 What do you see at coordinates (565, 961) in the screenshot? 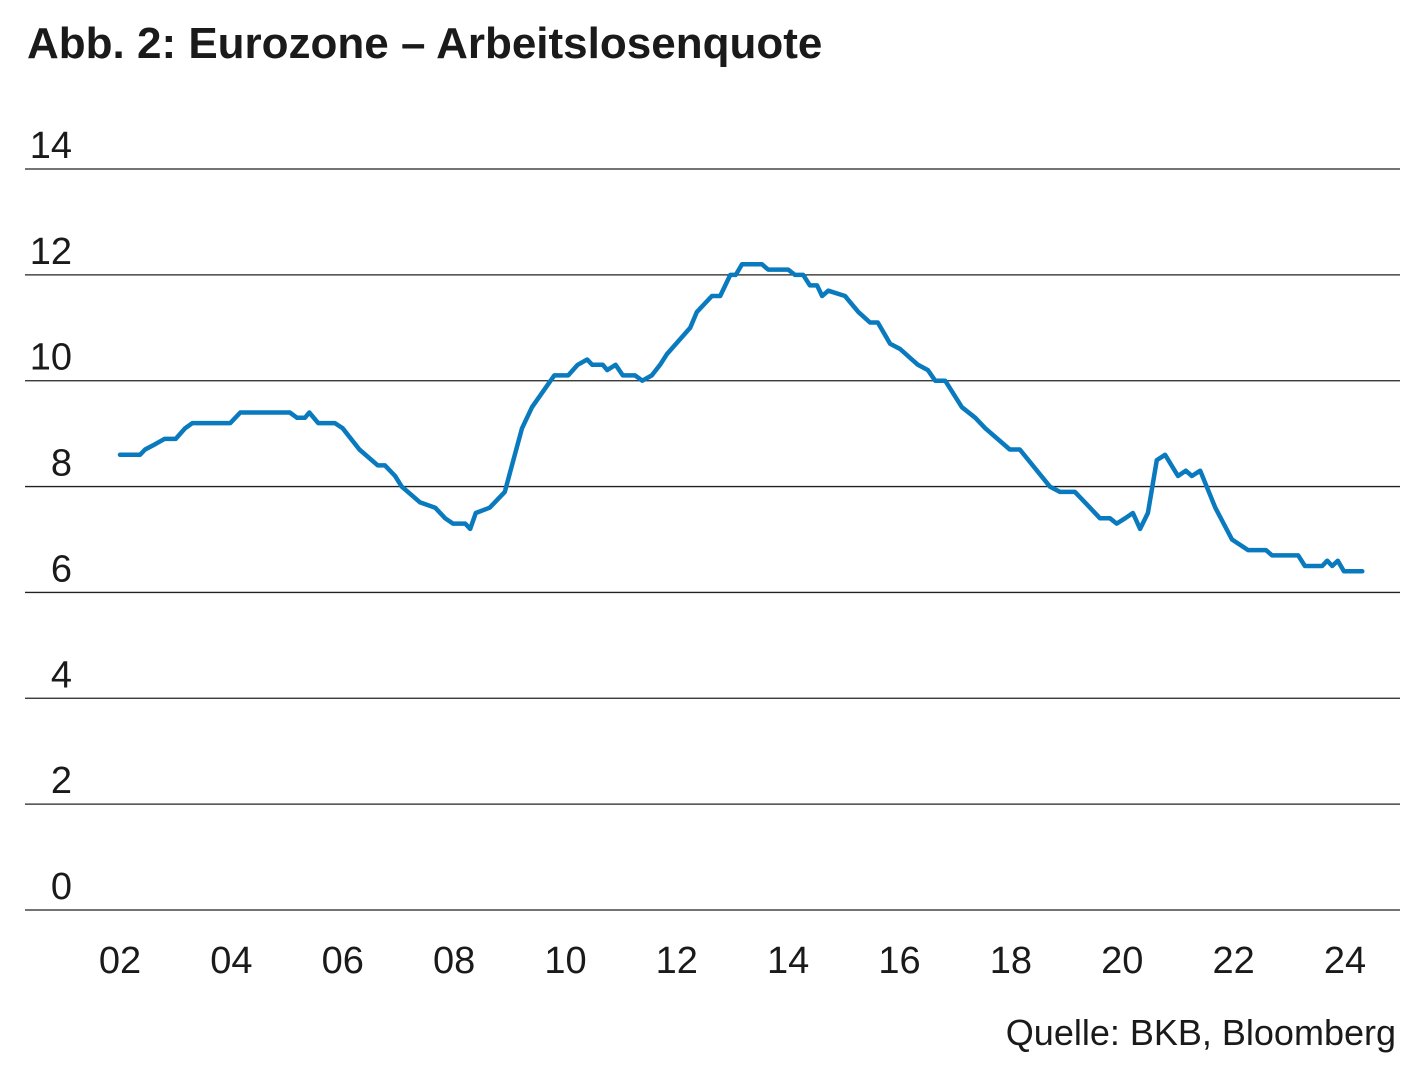
I see `x-tick-label: 10` at bounding box center [565, 961].